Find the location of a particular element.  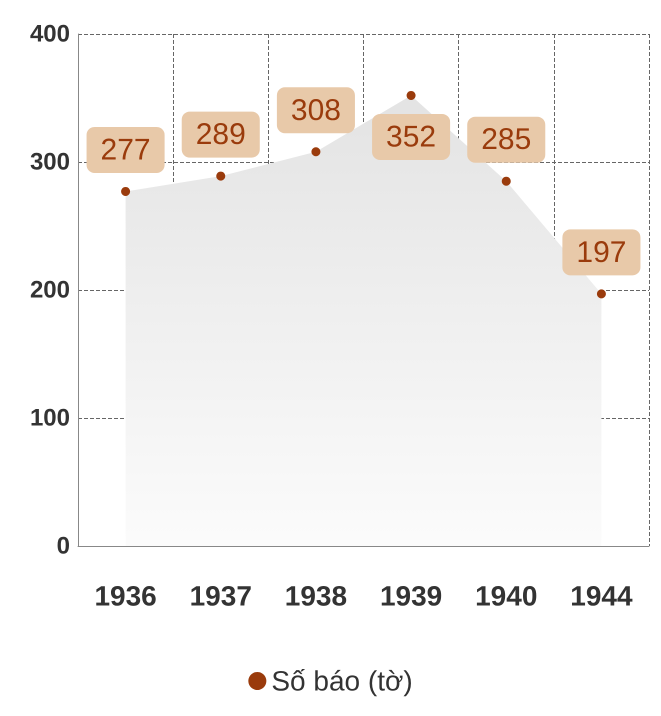

data-label: 197 is located at coordinates (601, 252).